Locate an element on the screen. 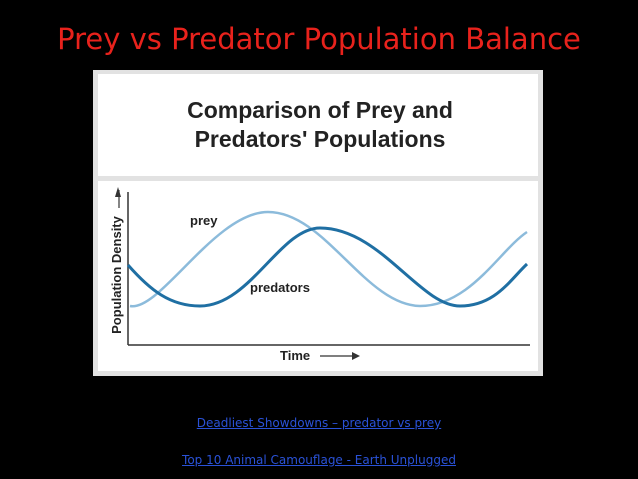  prey-label: prey is located at coordinates (204, 220).